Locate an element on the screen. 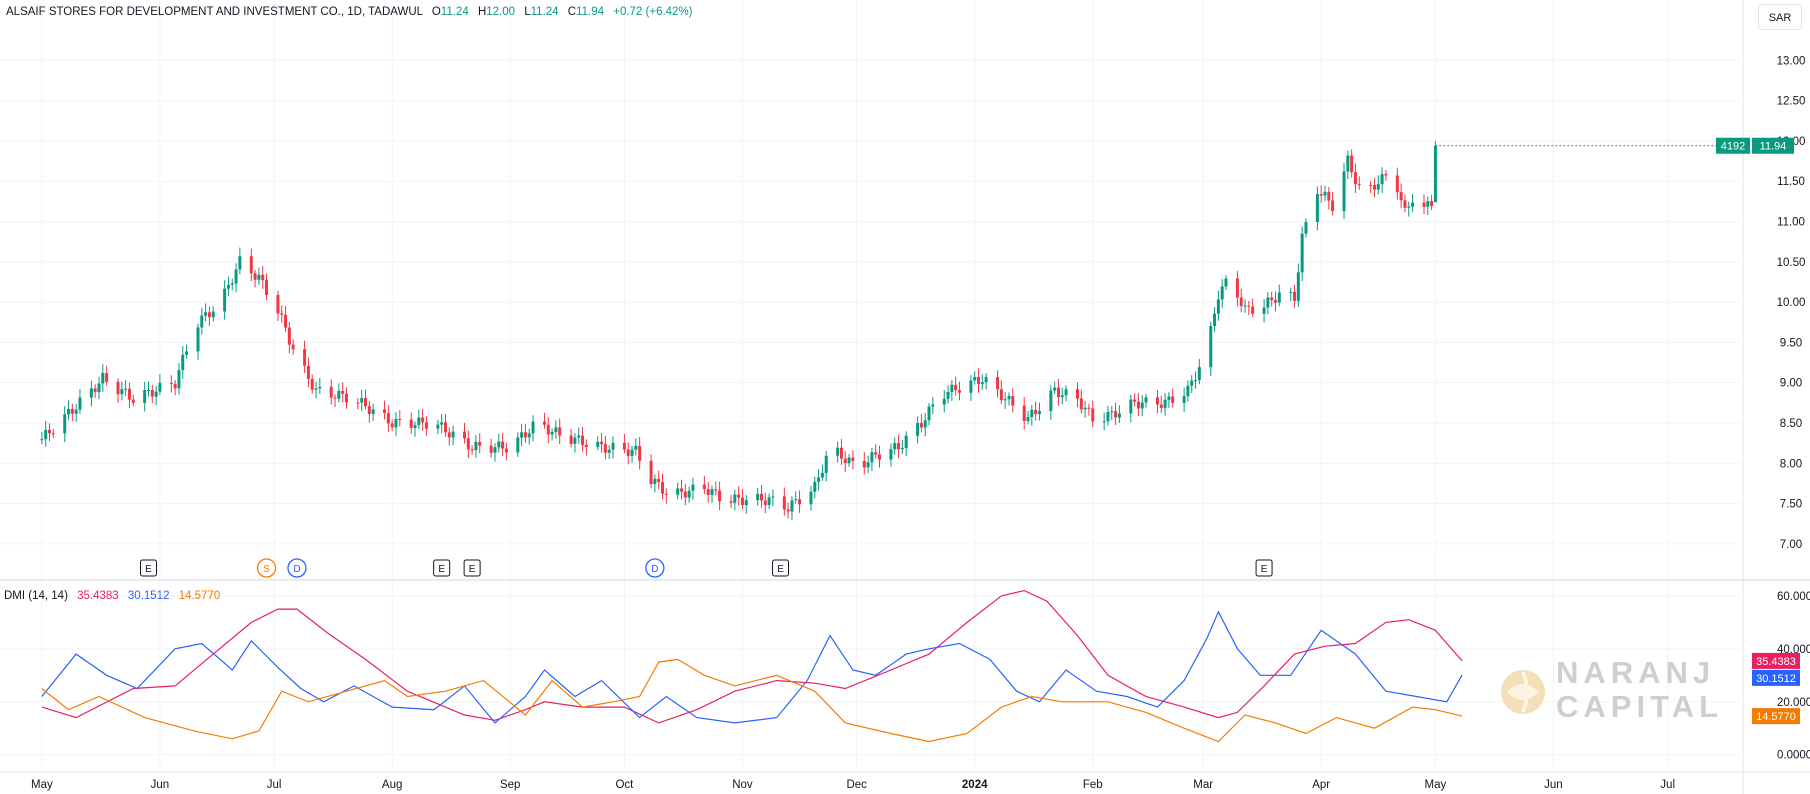 This screenshot has width=1810, height=794. time-tick-label: Jul is located at coordinates (1667, 785).